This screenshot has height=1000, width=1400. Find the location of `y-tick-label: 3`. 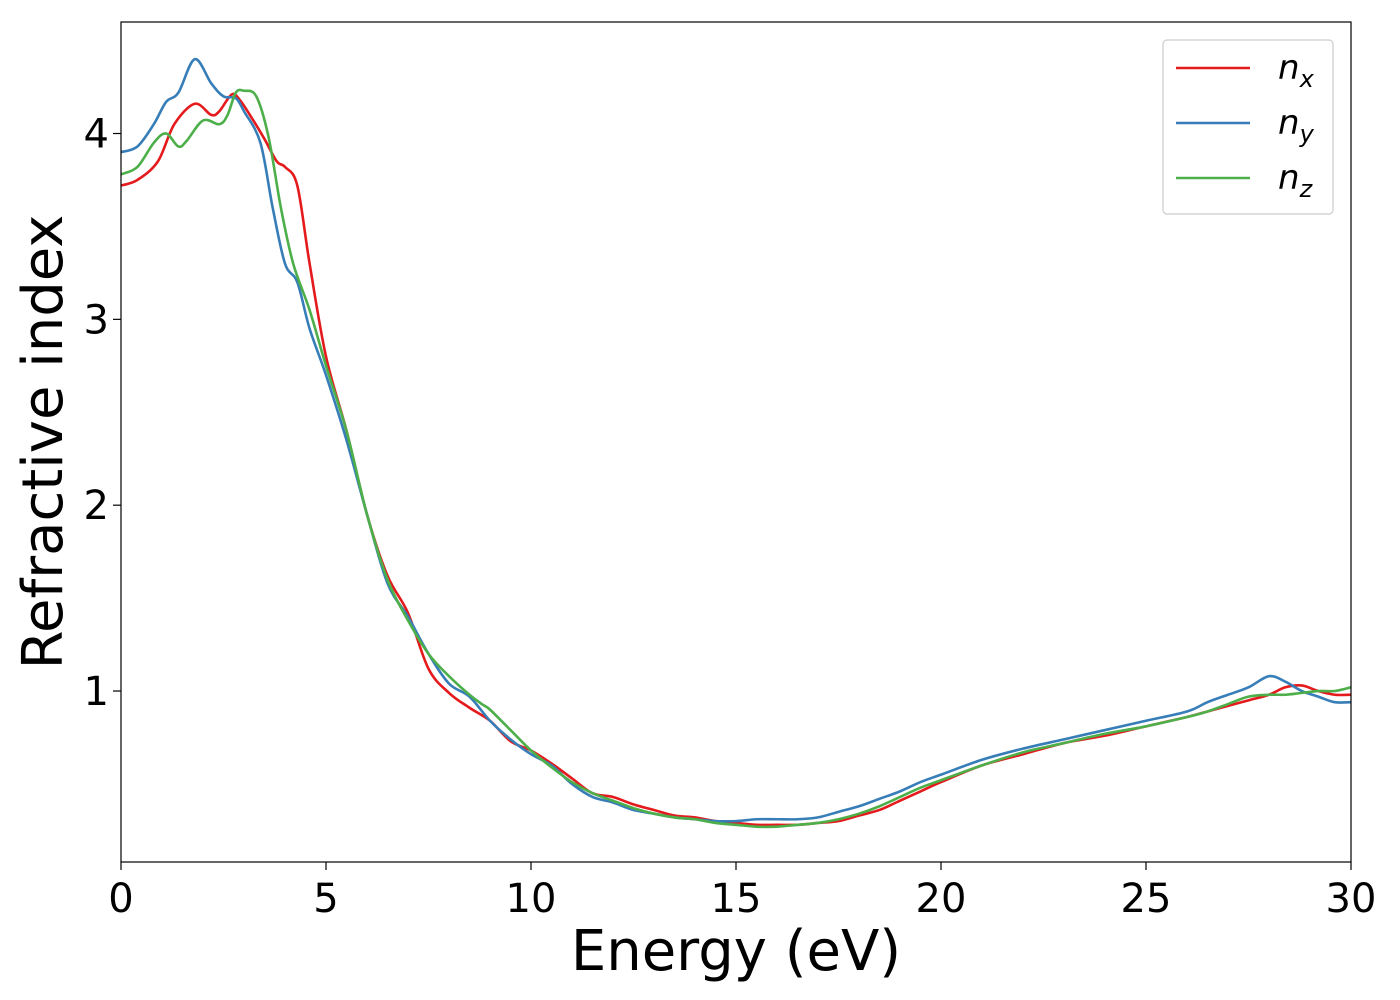

y-tick-label: 3 is located at coordinates (96, 320).